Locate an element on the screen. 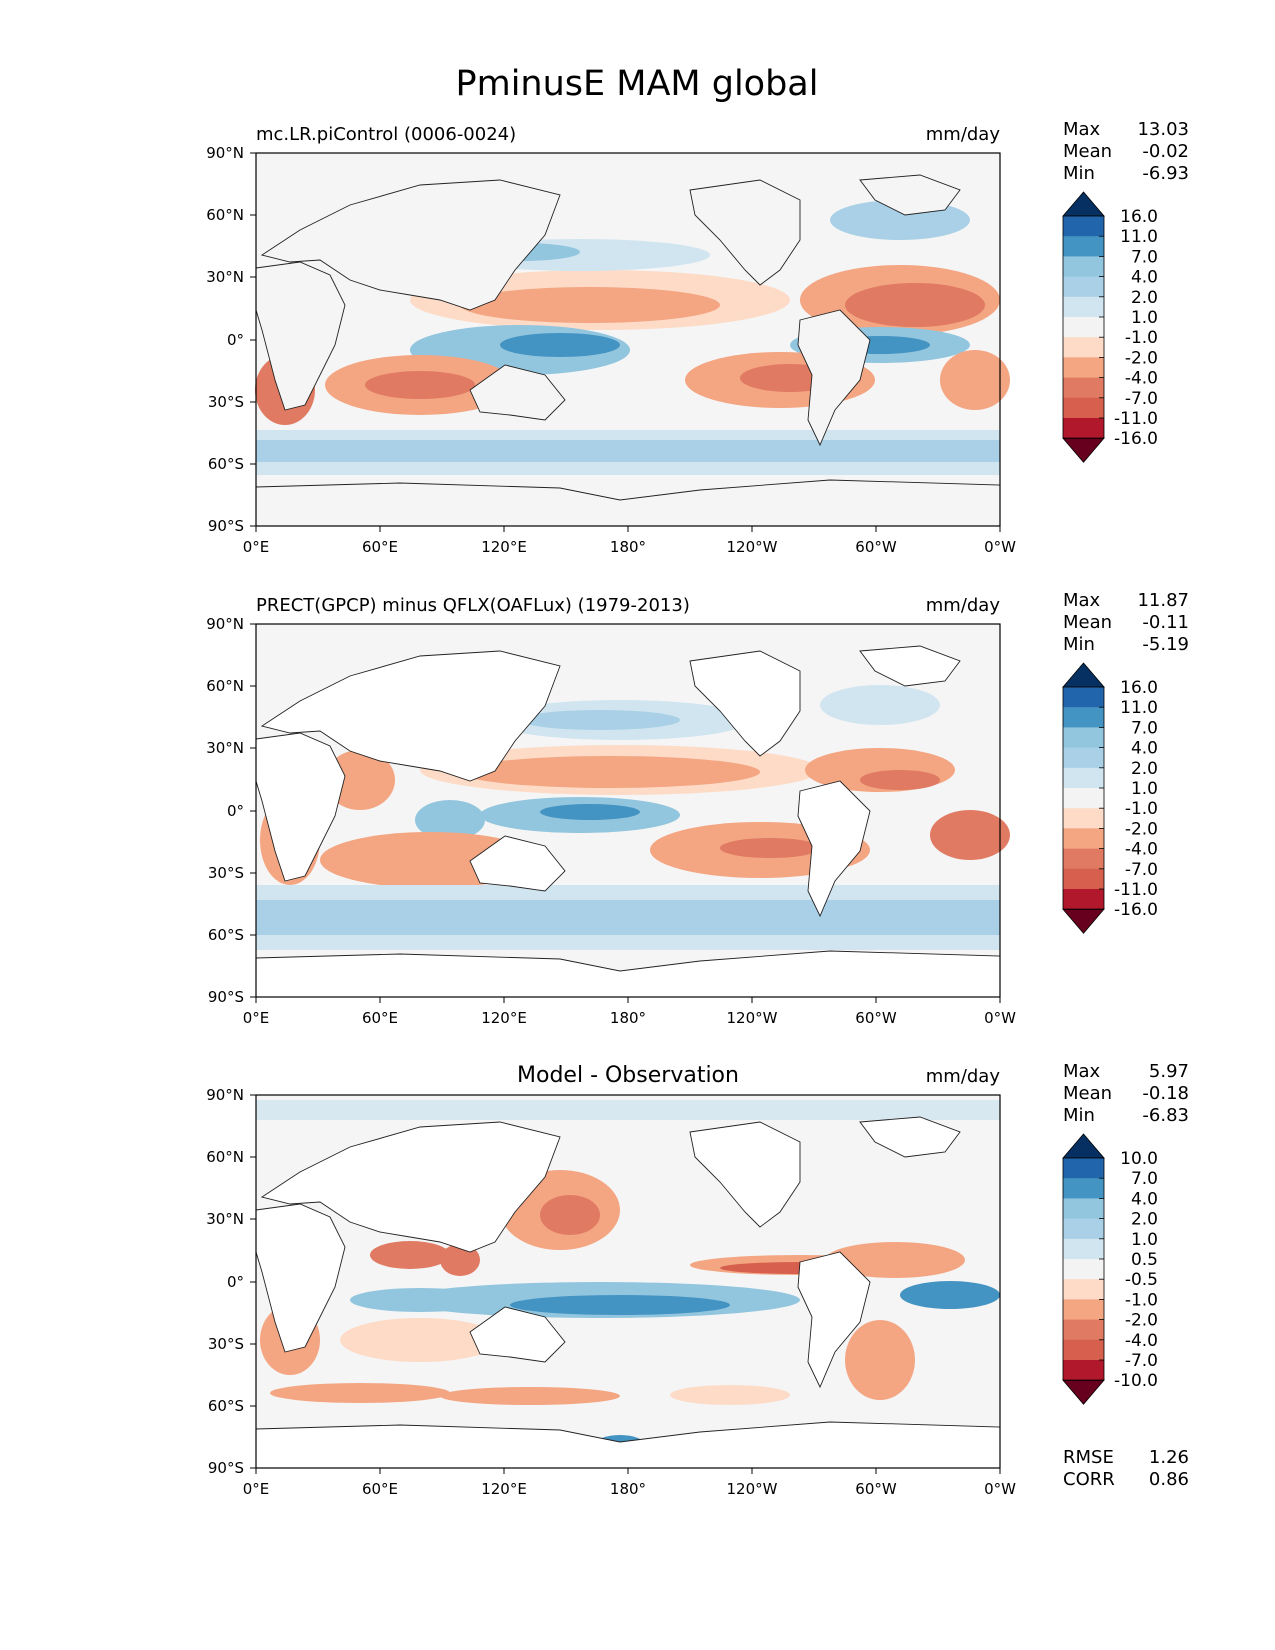 Image resolution: width=1275 pixels, height=1650 pixels. panel-1-xtick: 60°W is located at coordinates (876, 541).